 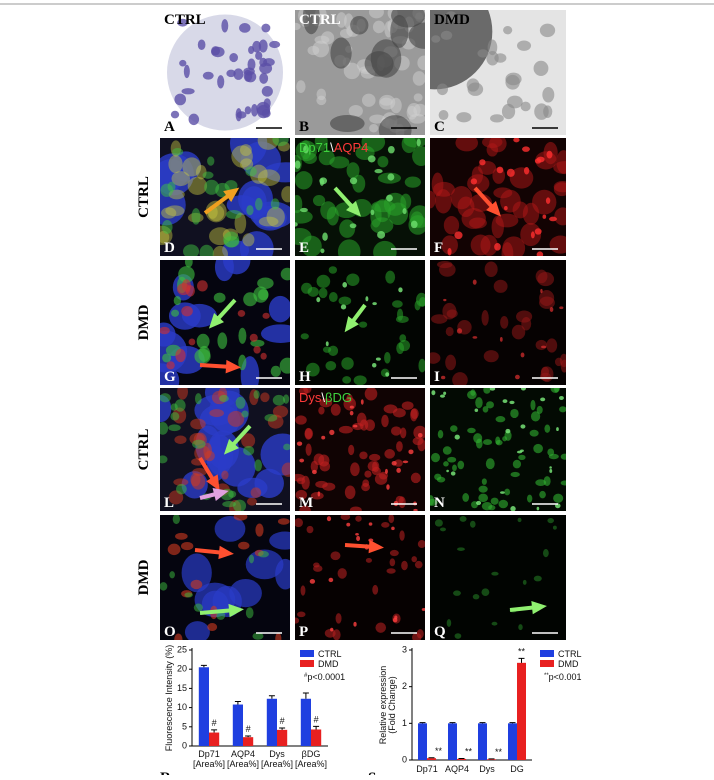 I want to click on y-tick-label: 0, so click(x=404, y=760).